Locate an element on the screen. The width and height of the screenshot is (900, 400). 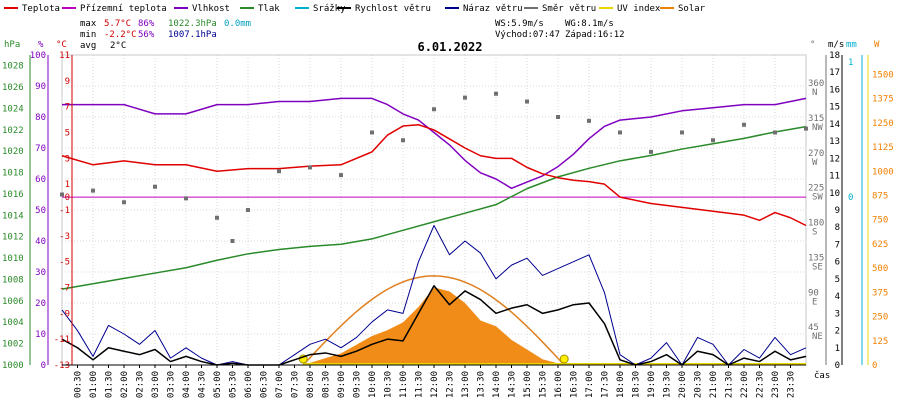
ms-tick-label: 5 is located at coordinates (837, 280).